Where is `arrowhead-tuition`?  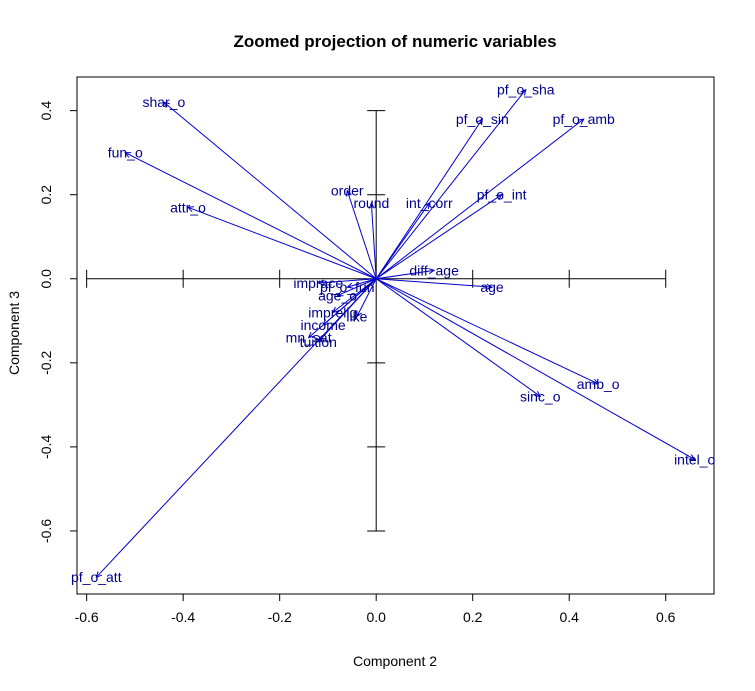 arrowhead-tuition is located at coordinates (321, 339).